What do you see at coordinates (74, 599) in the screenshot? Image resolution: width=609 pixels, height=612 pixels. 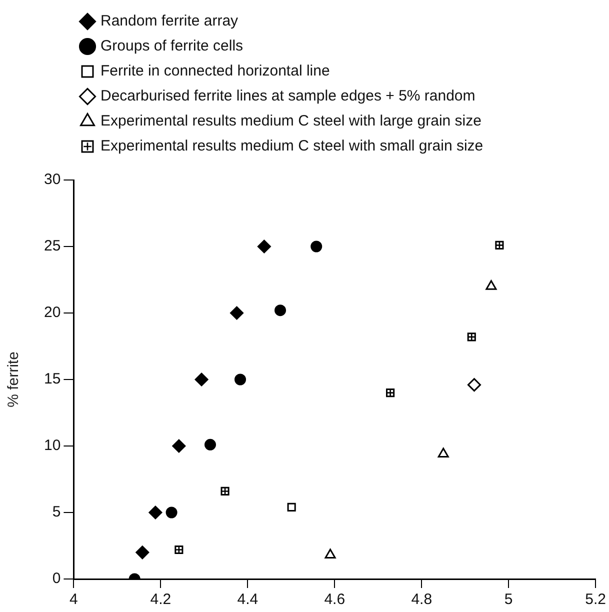 I see `x-tick-label: 4` at bounding box center [74, 599].